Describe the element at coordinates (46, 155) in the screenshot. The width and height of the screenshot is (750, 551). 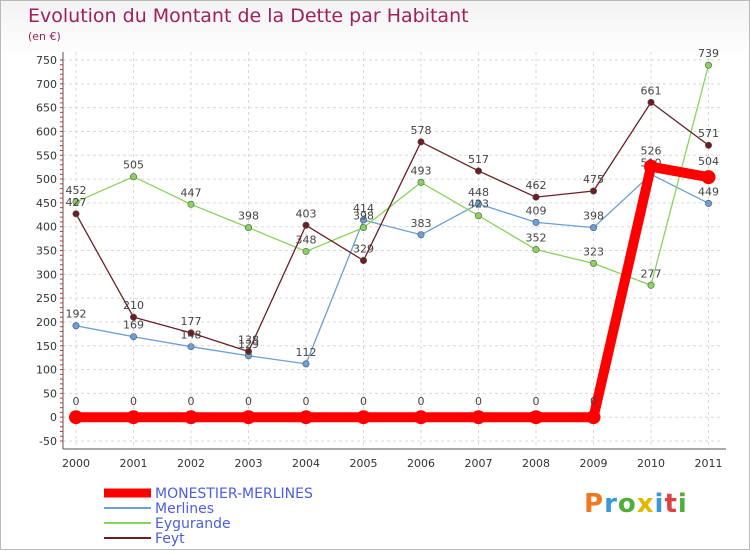
I see `y-tick-label: 550` at that location.